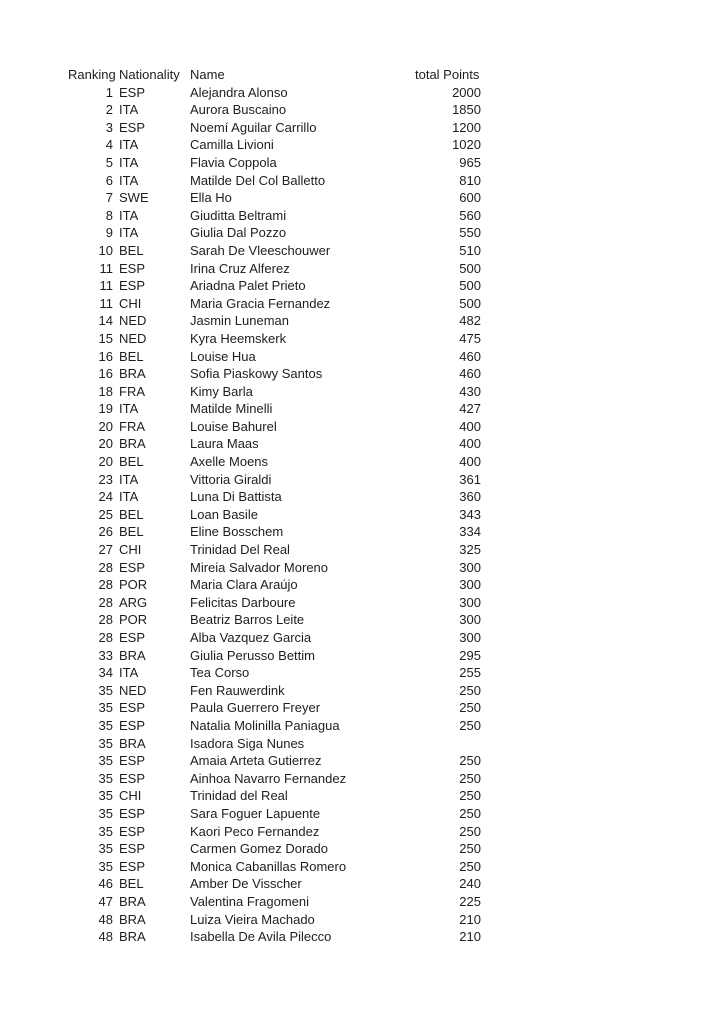 This screenshot has width=724, height=1024. What do you see at coordinates (238, 110) in the screenshot?
I see `name-cell: Aurora Buscaino` at bounding box center [238, 110].